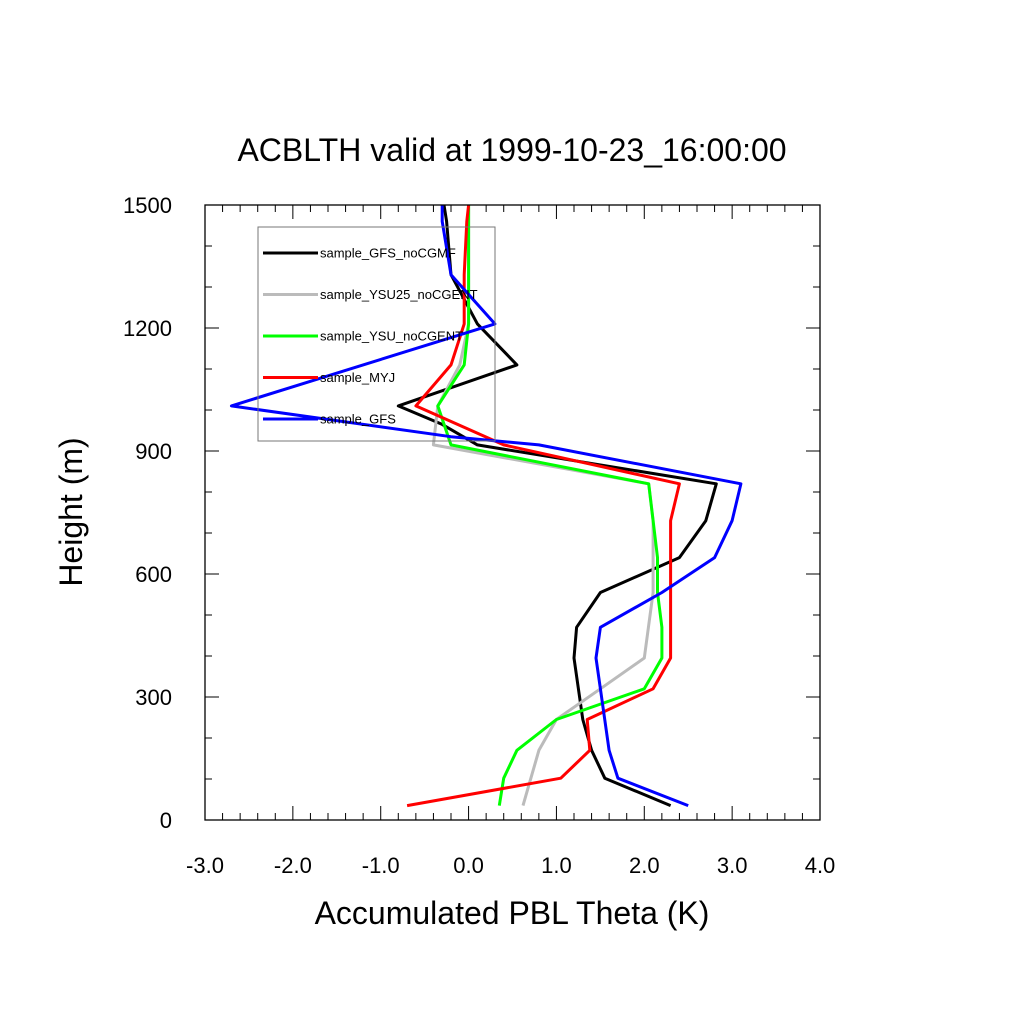  Describe the element at coordinates (166, 820) in the screenshot. I see `y-tick-label: 0` at that location.